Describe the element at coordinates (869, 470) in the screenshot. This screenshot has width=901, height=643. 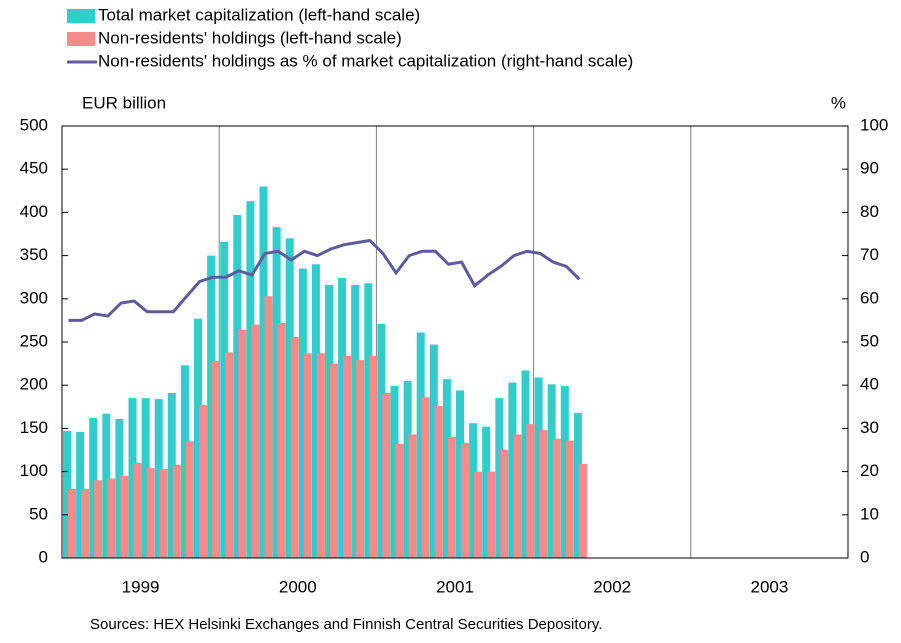
I see `y2-tick-label: 20` at that location.